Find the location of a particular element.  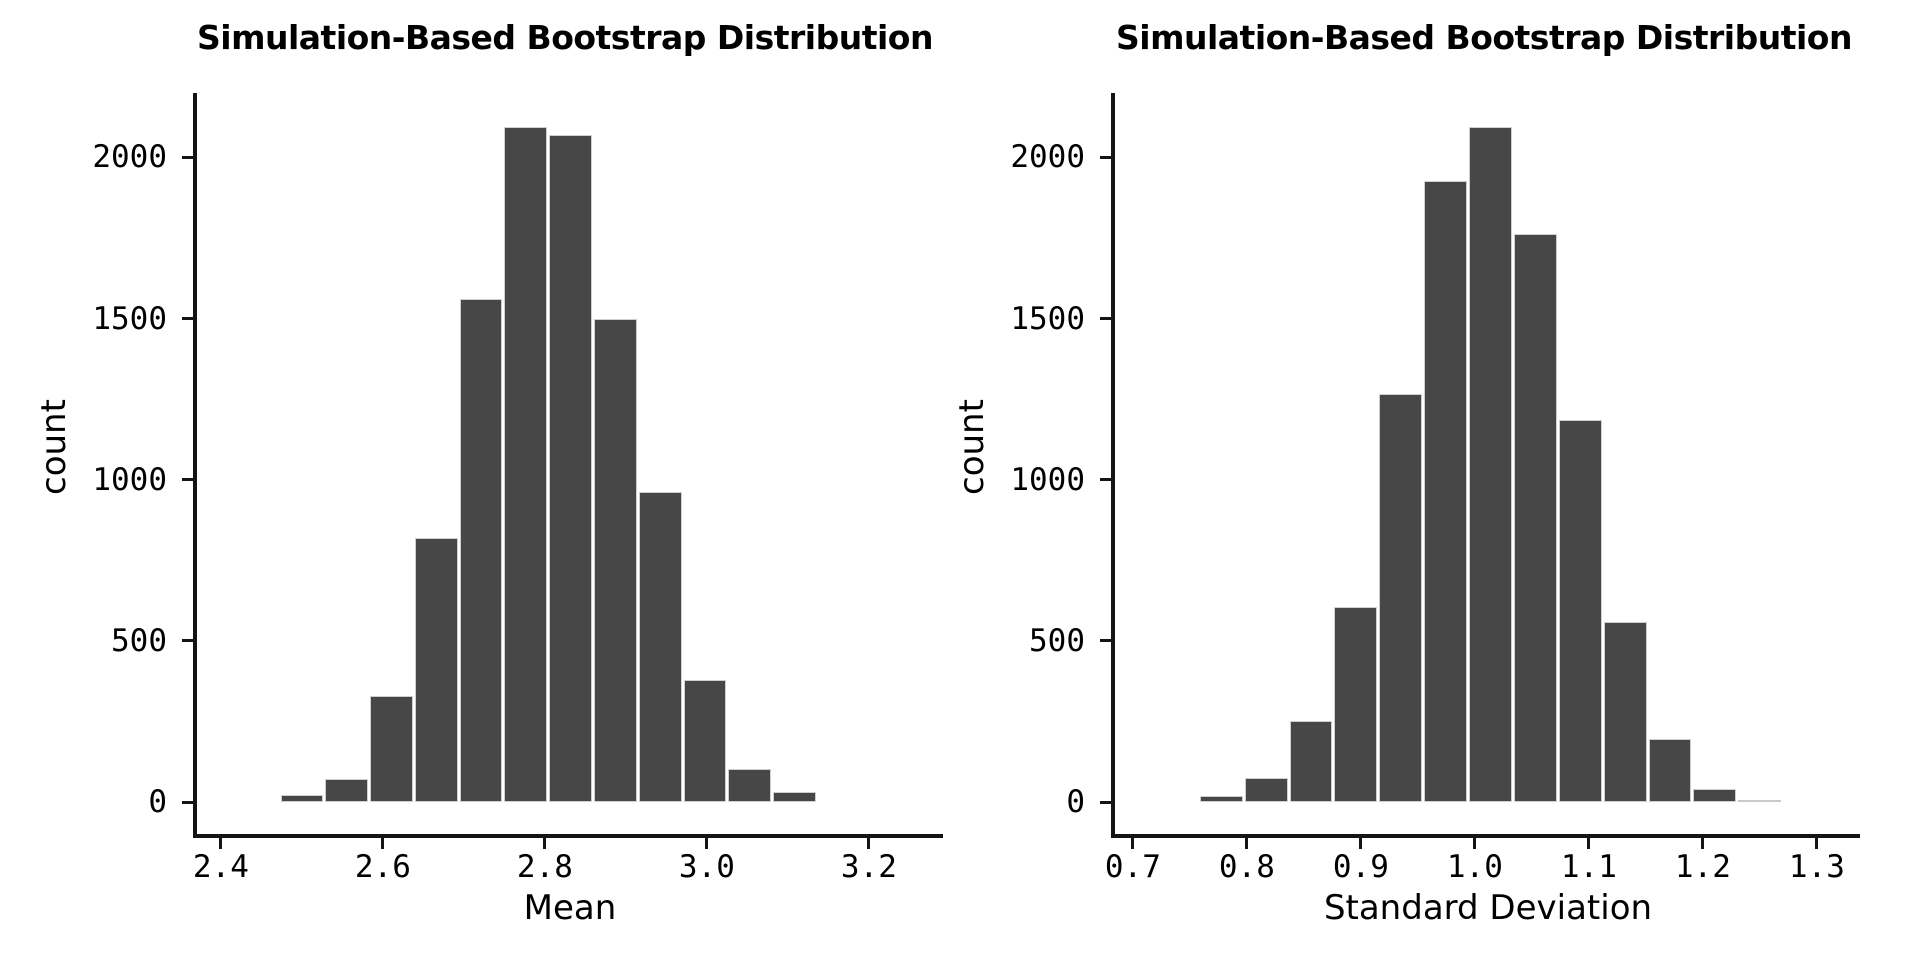

x-tick-label: 1.0 is located at coordinates (1474, 867).